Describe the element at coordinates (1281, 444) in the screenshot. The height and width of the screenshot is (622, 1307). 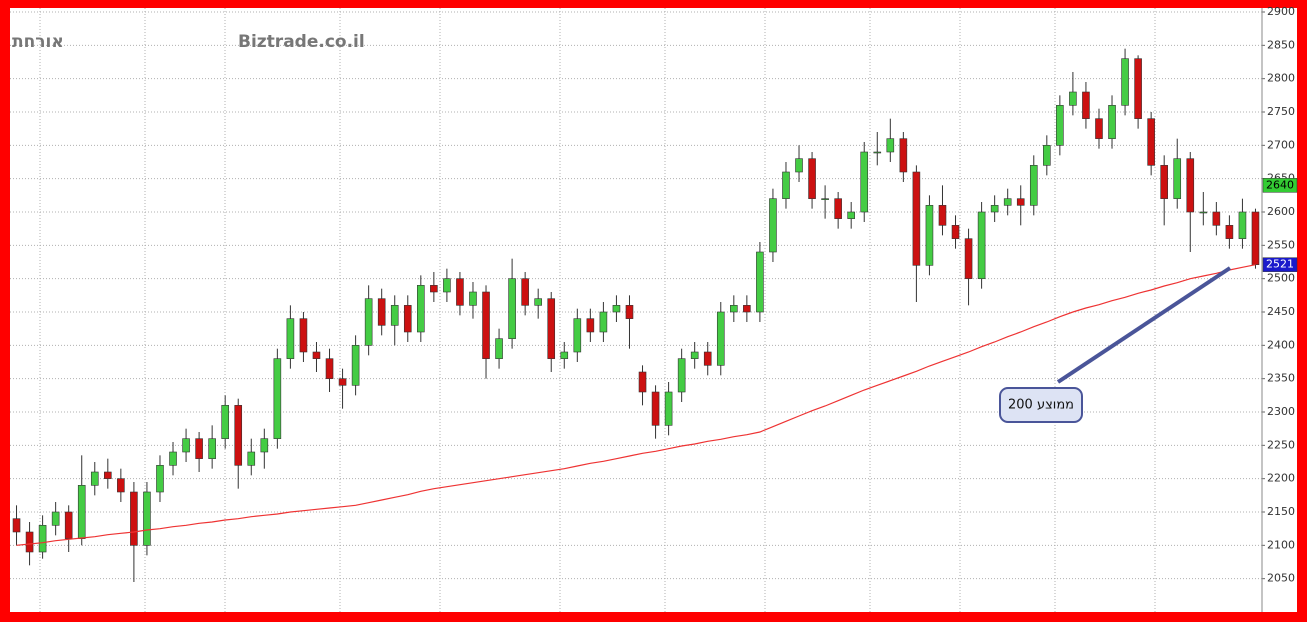
I see `y-tick-label: 2250` at that location.